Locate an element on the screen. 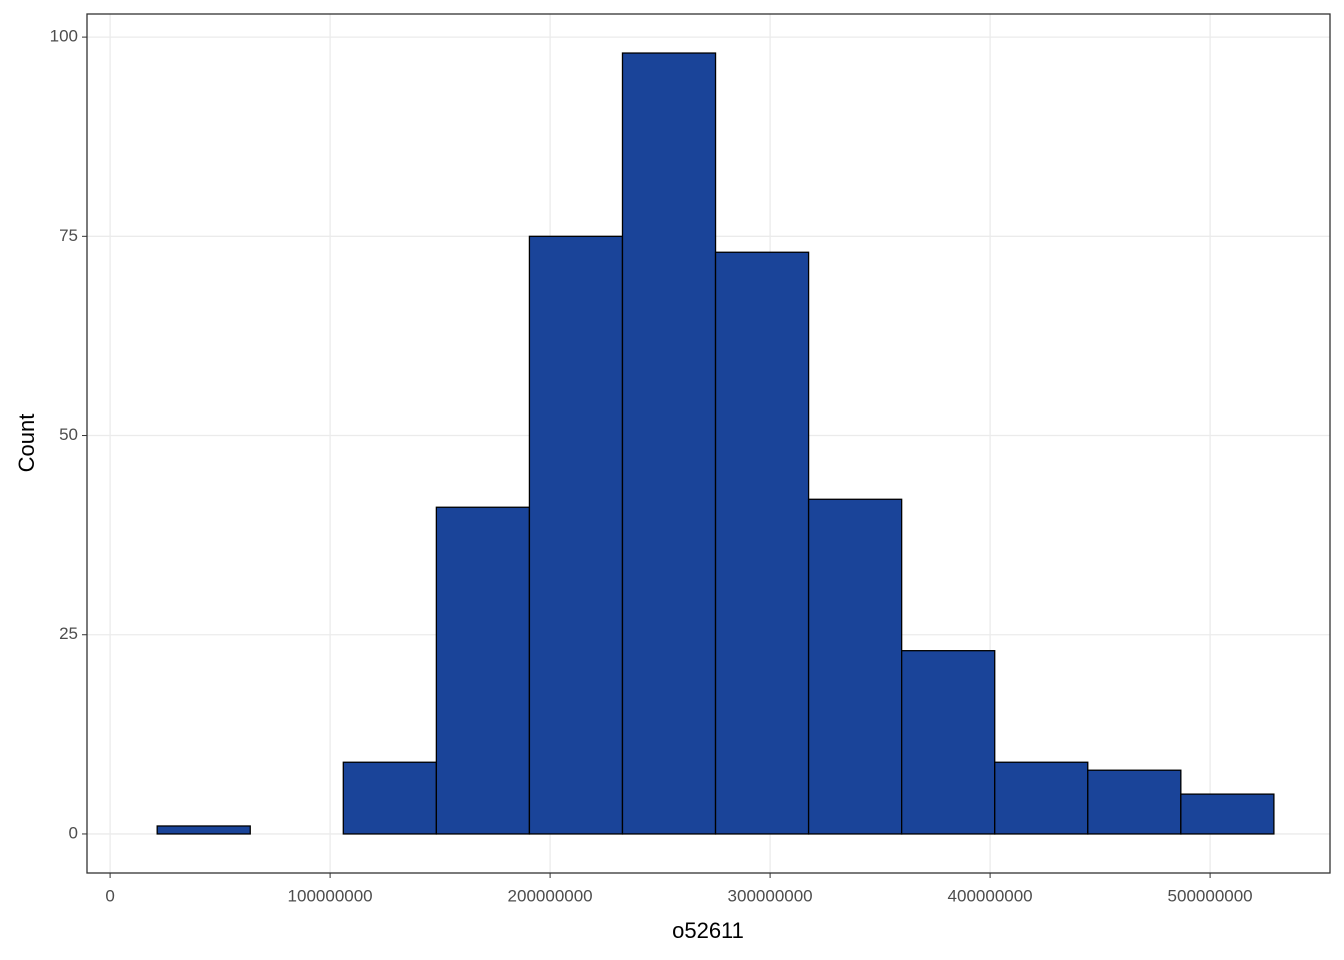  y-tick-label: 100 is located at coordinates (64, 36).